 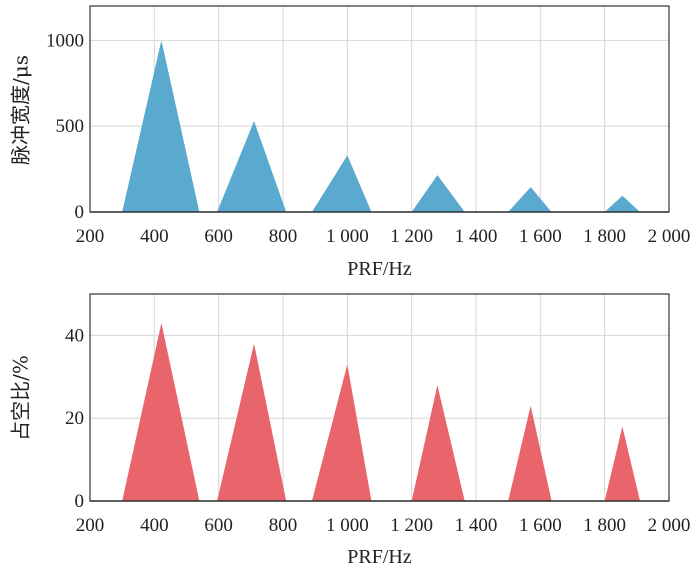 I want to click on duty-cycle-x-tick-label: 1 000, so click(x=347, y=525).